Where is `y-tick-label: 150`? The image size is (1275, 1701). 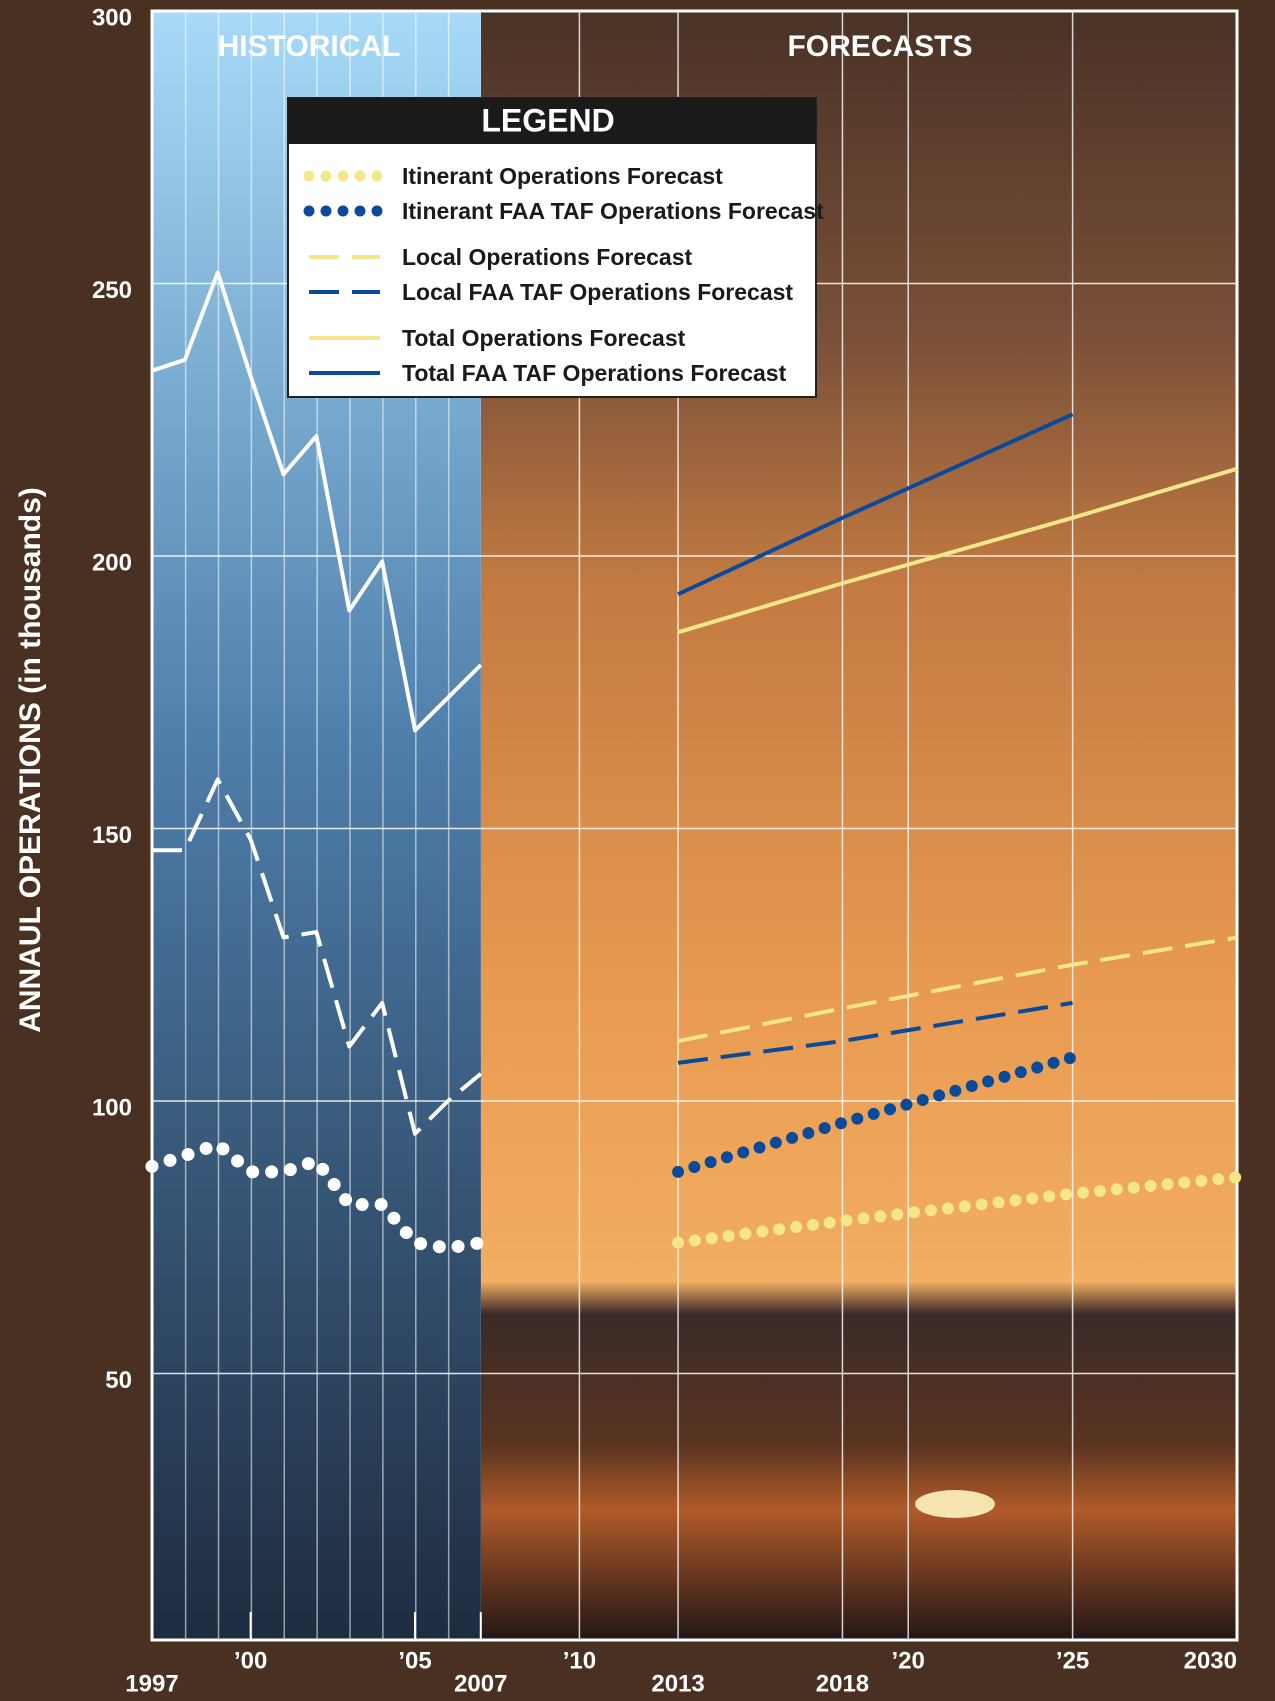
y-tick-label: 150 is located at coordinates (112, 835).